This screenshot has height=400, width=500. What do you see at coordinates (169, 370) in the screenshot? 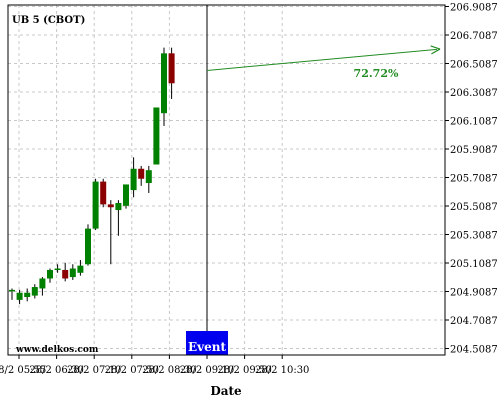
I see `x-tick-label: 28/2 08:30` at bounding box center [169, 370].